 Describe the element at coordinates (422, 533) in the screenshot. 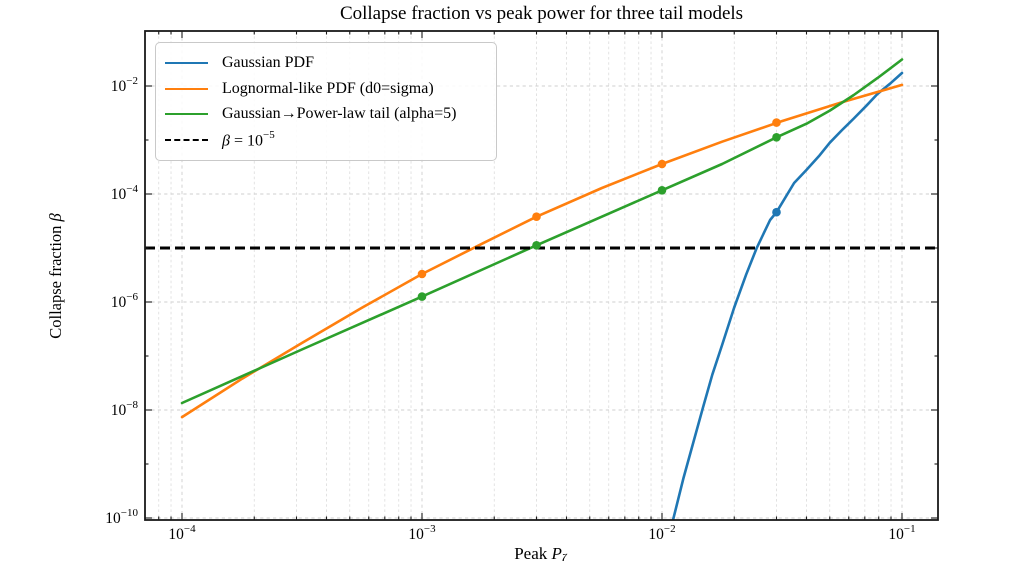

I see `x-tick-label: 10⁻³` at that location.